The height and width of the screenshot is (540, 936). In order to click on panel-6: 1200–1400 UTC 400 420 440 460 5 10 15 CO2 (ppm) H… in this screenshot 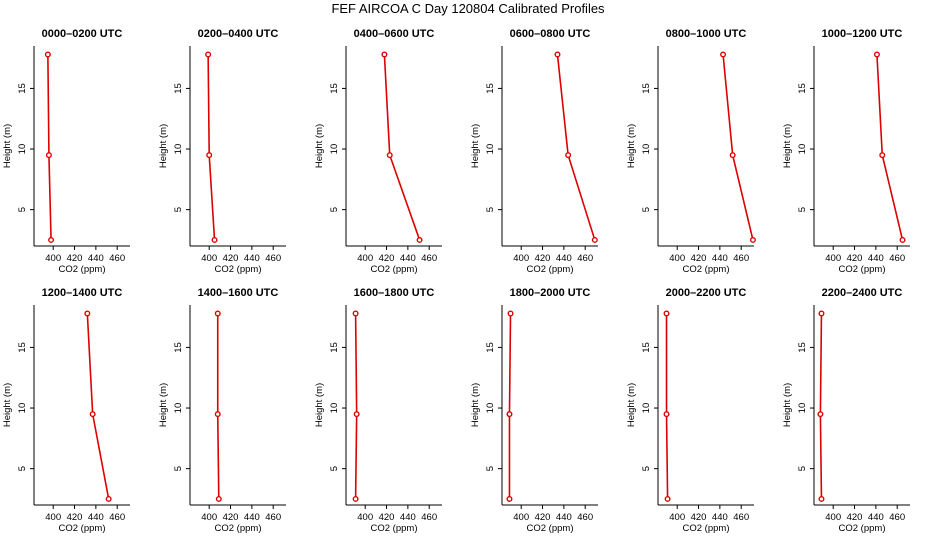, I will do `click(66, 410)`.